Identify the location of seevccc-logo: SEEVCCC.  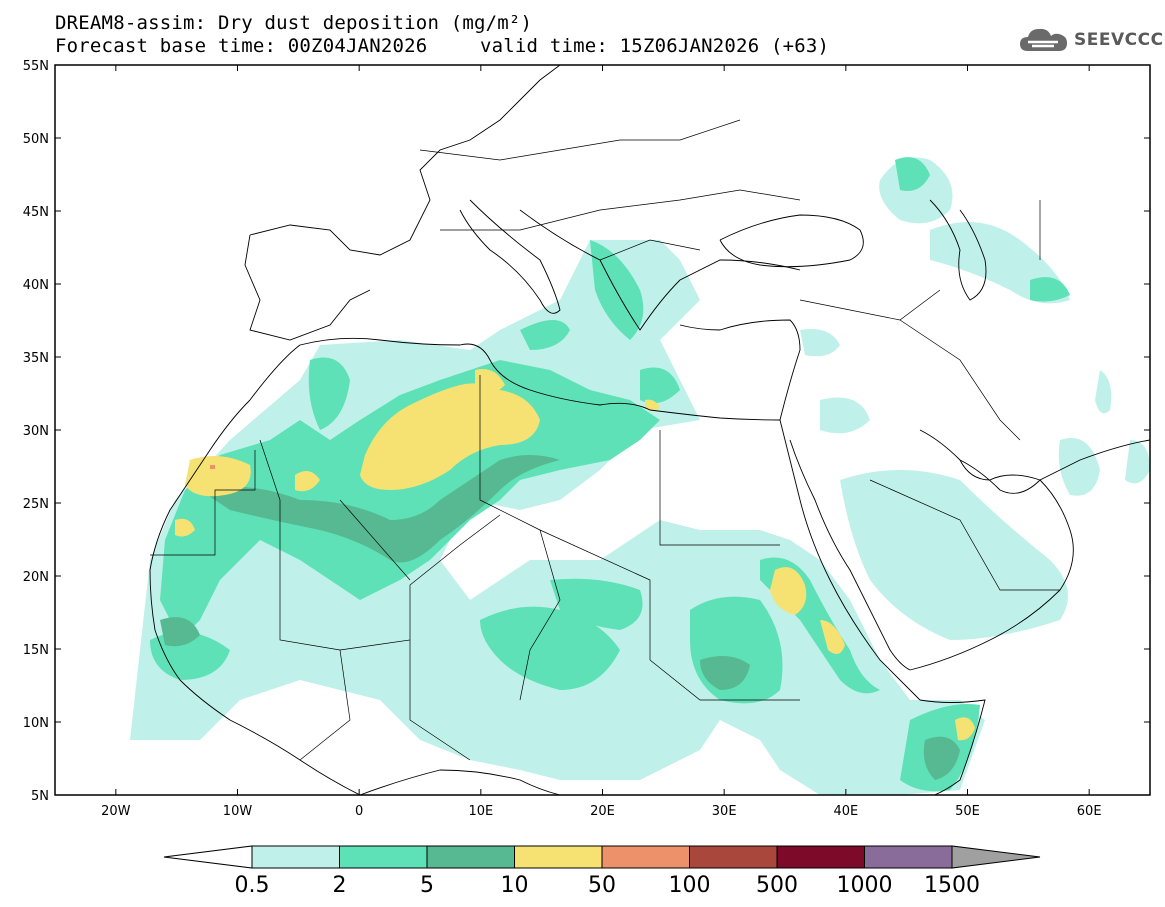
(1091, 40).